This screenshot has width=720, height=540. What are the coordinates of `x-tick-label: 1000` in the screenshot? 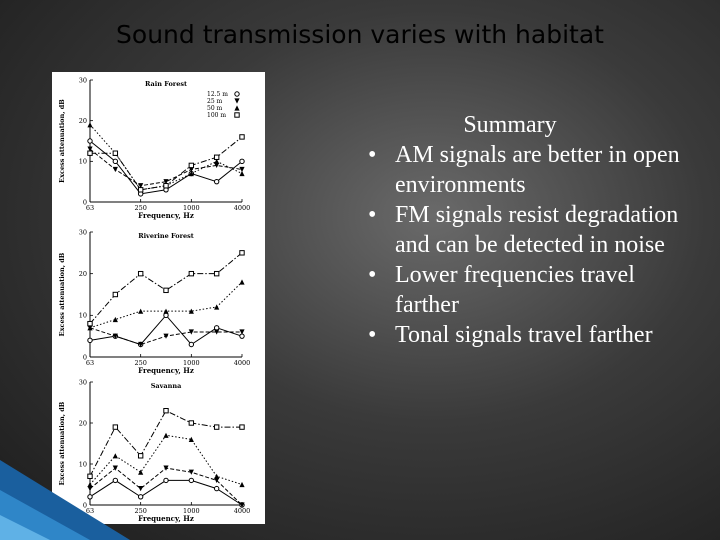 It's located at (191, 363).